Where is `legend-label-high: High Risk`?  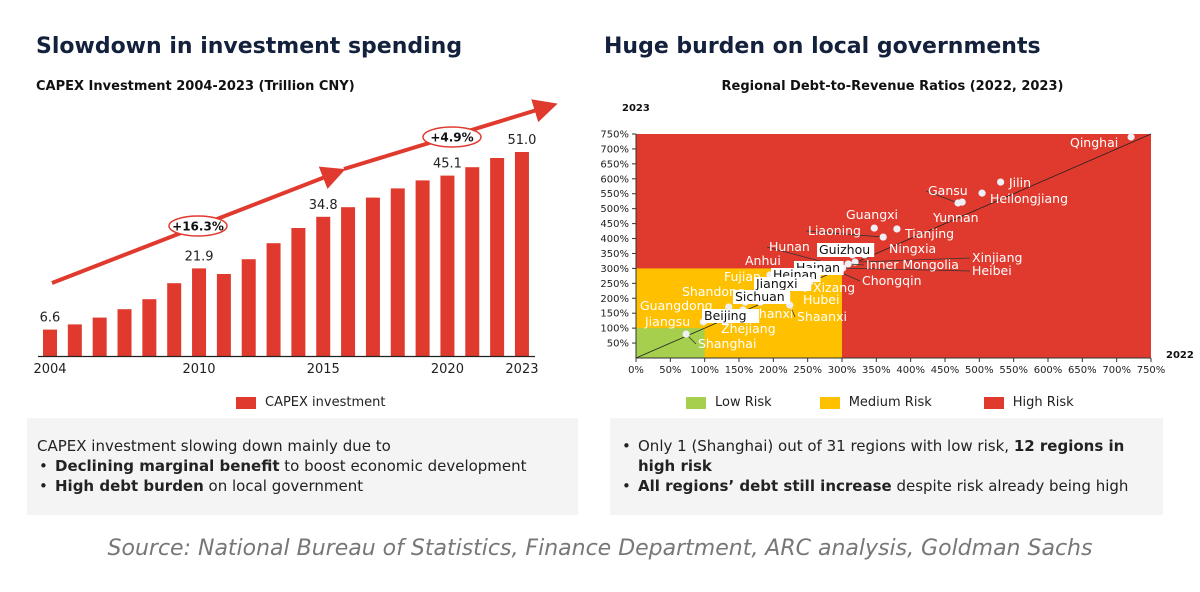 legend-label-high: High Risk is located at coordinates (1043, 402).